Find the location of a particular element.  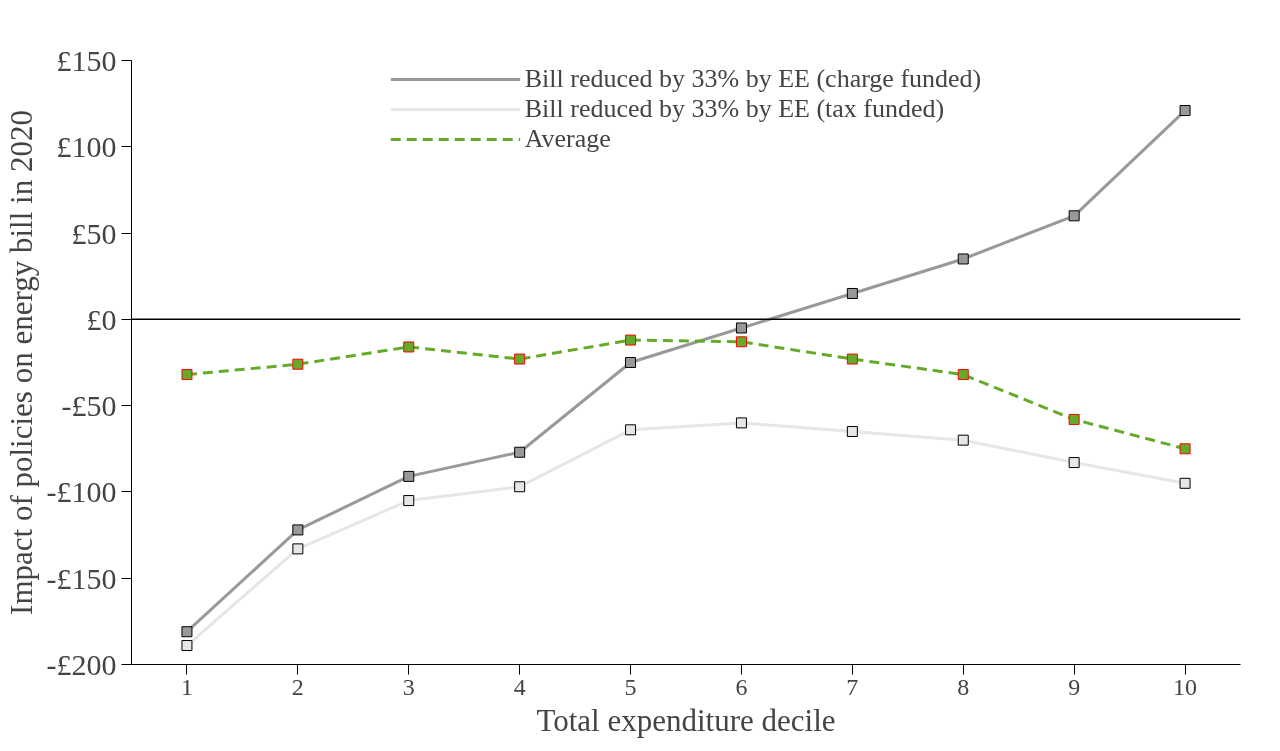

x-tick-label: 5 is located at coordinates (630, 686).